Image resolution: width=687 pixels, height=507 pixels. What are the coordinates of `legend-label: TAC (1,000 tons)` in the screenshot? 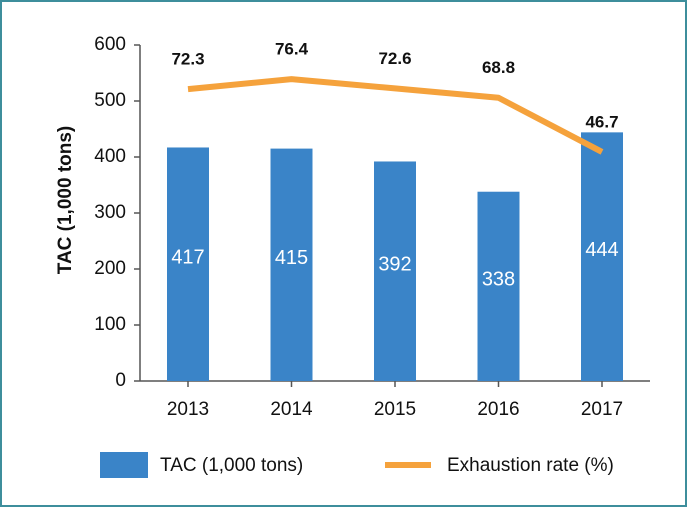 It's located at (231, 465).